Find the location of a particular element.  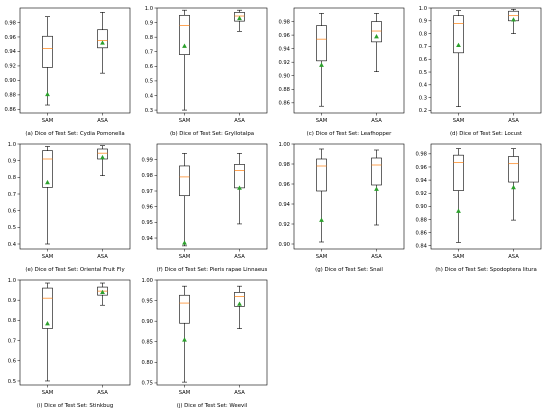

y-tick-label: 0.95 is located at coordinates (147, 301).